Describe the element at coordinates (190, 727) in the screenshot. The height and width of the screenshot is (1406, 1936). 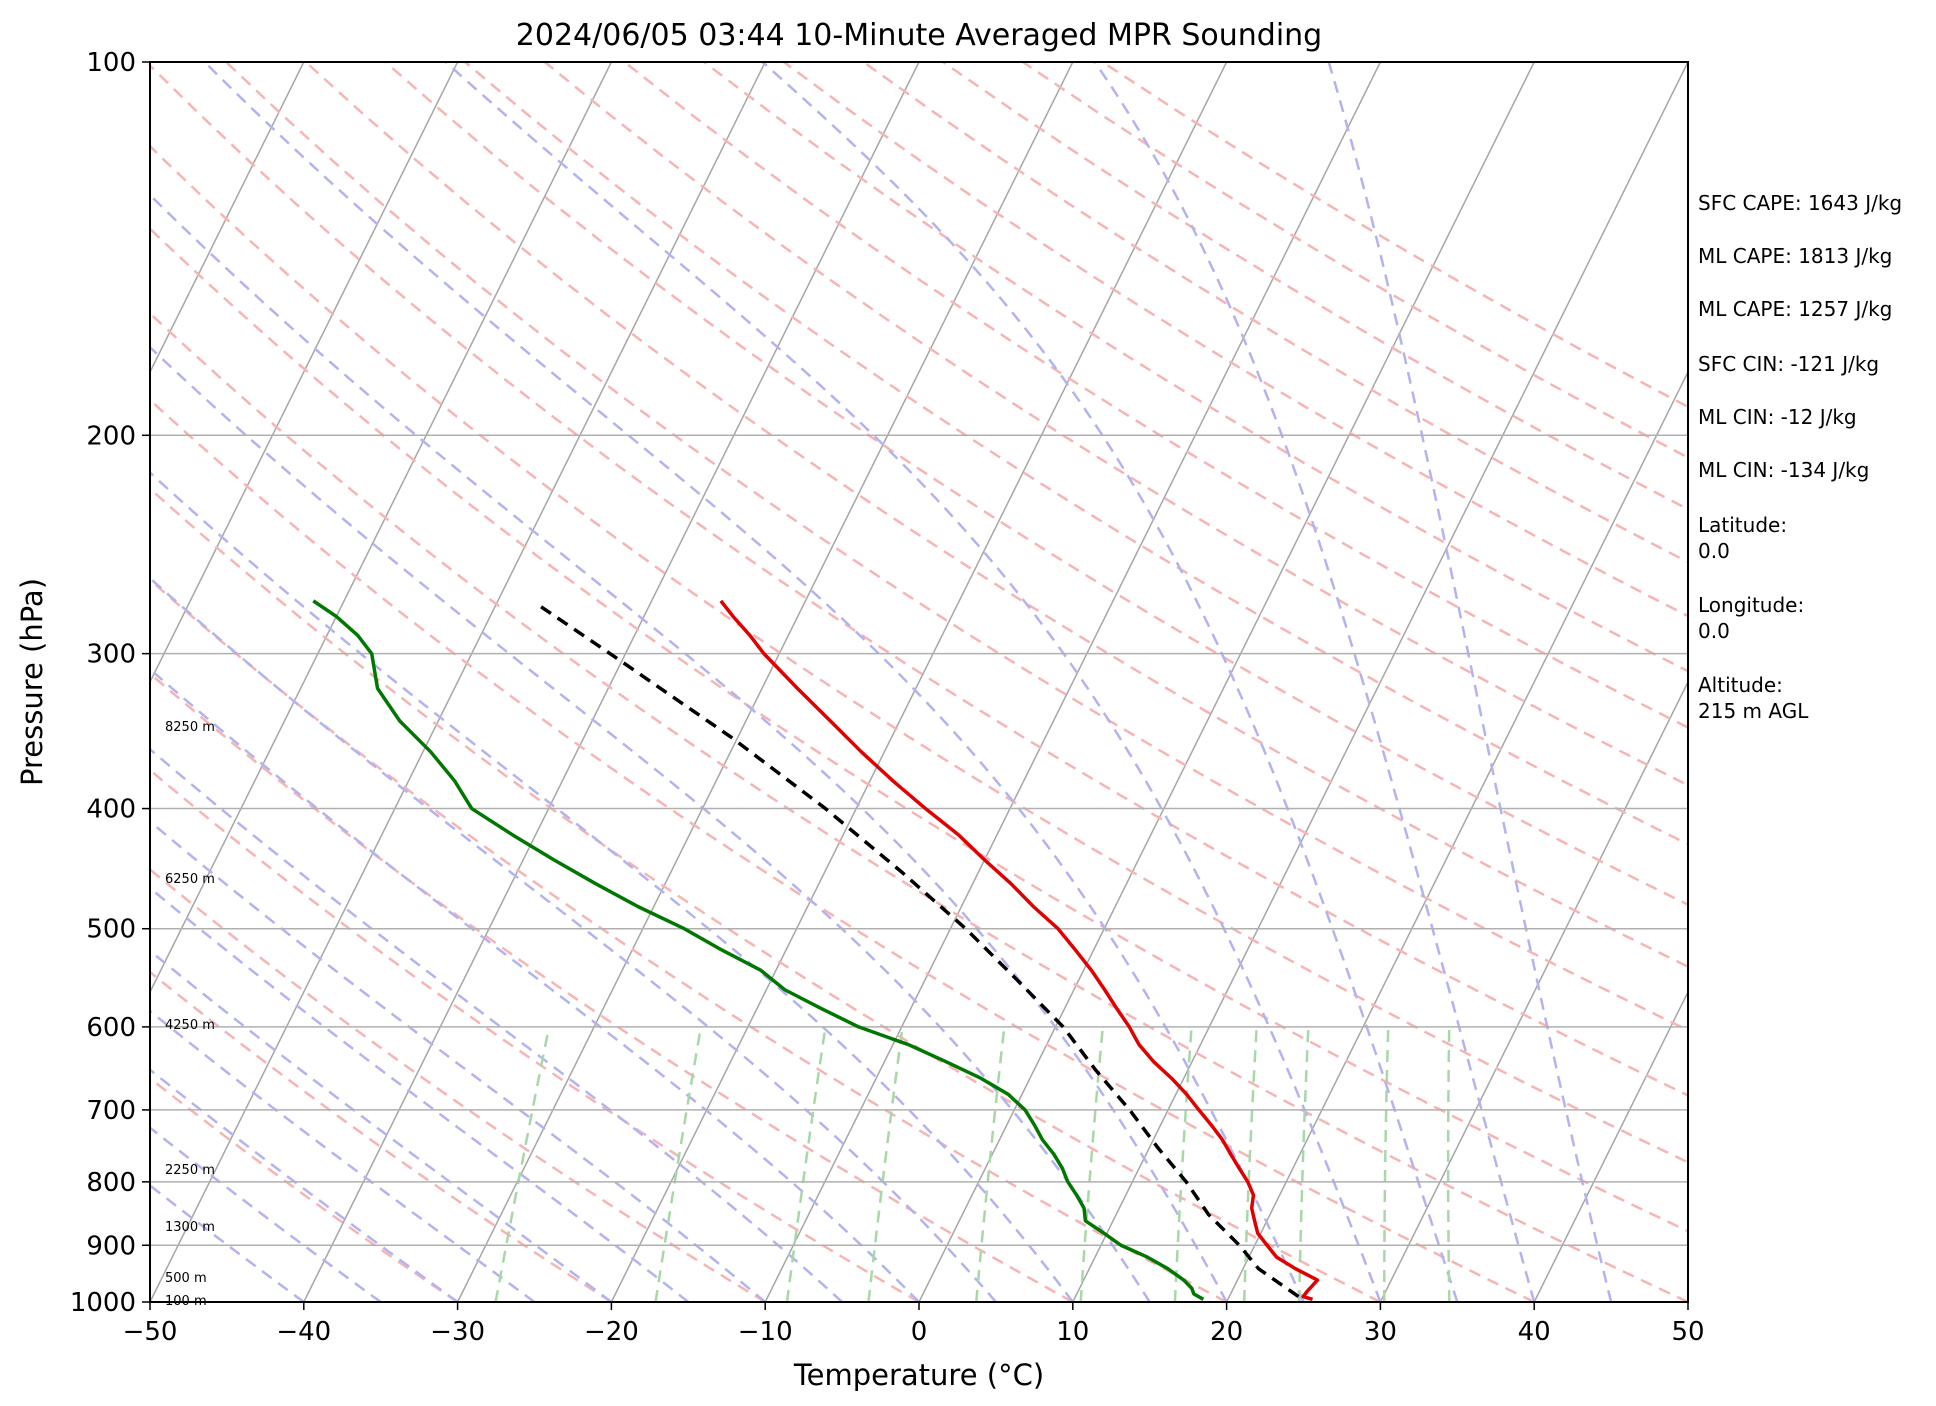
I see `height-label: 8250 m` at that location.